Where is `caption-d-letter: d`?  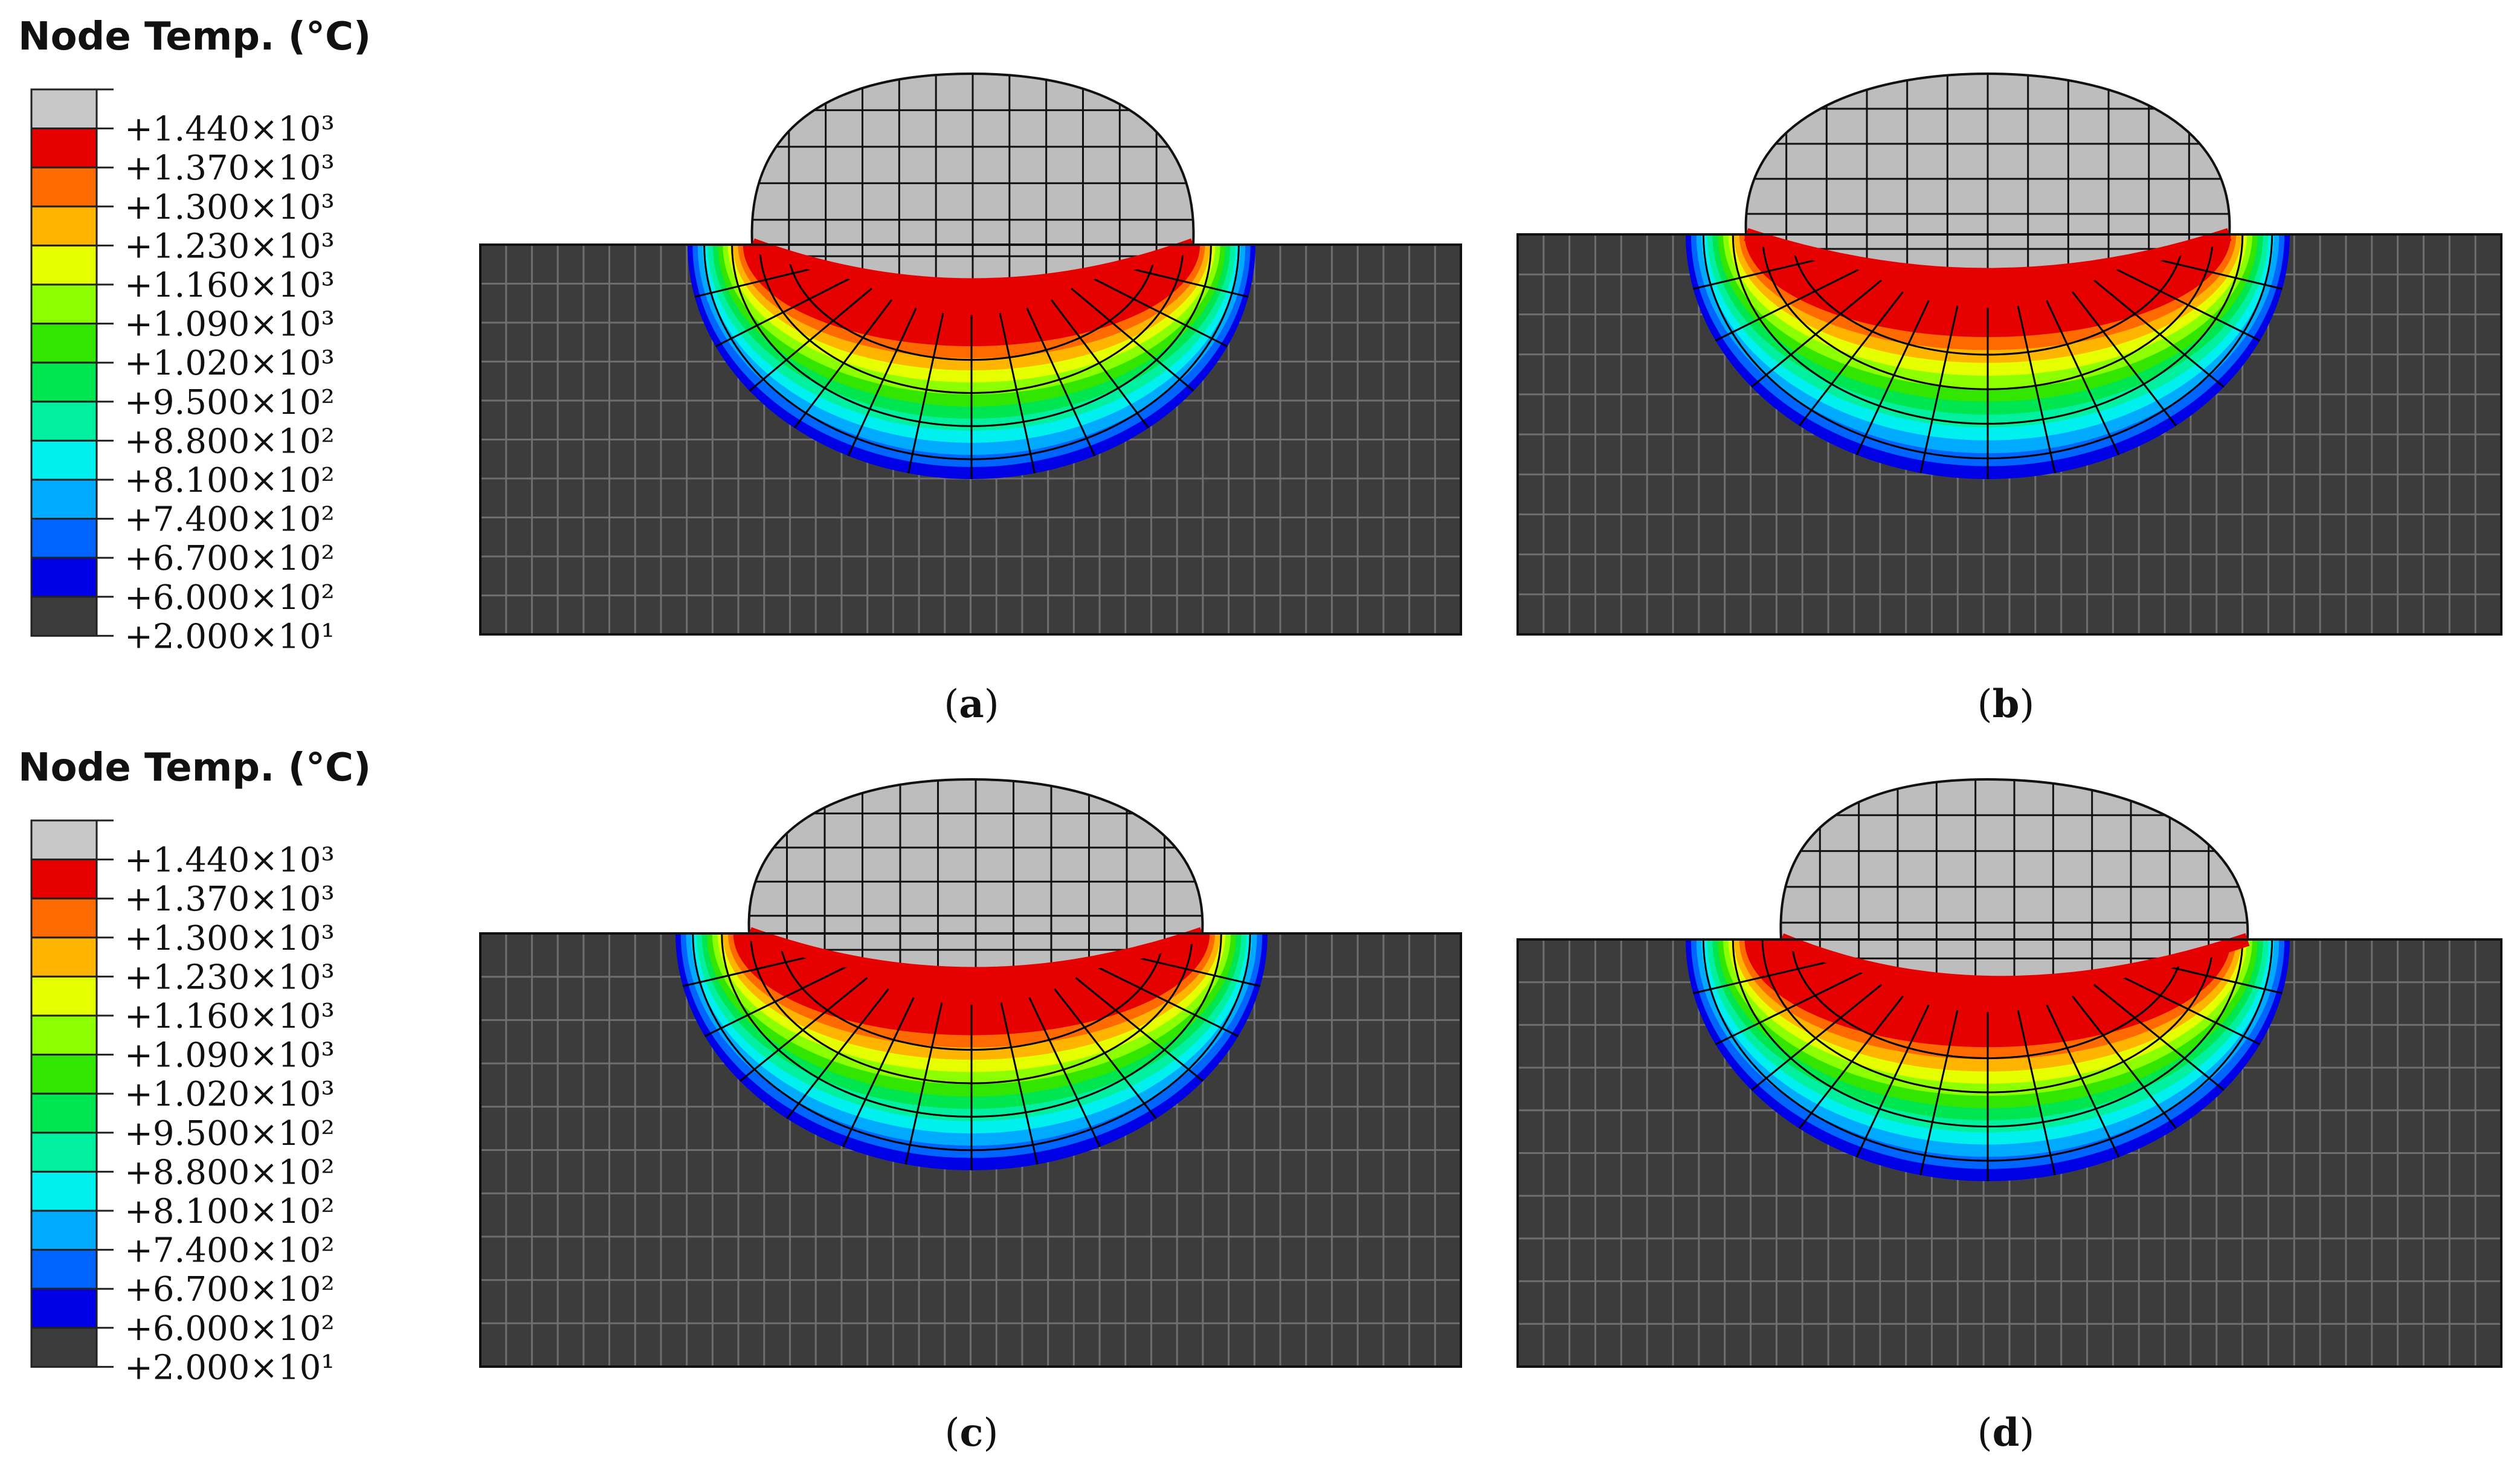 caption-d-letter: d is located at coordinates (2006, 1432).